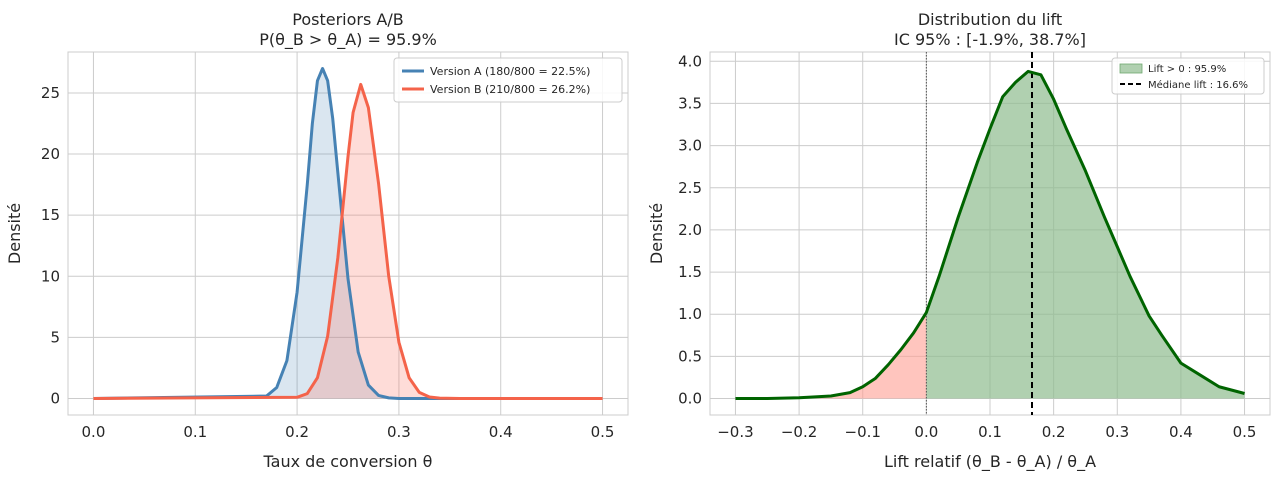 The image size is (1280, 480). What do you see at coordinates (990, 462) in the screenshot?
I see `lift-x-axis-label: Lift relatif (θ_B - θ_A) / θ_A` at bounding box center [990, 462].